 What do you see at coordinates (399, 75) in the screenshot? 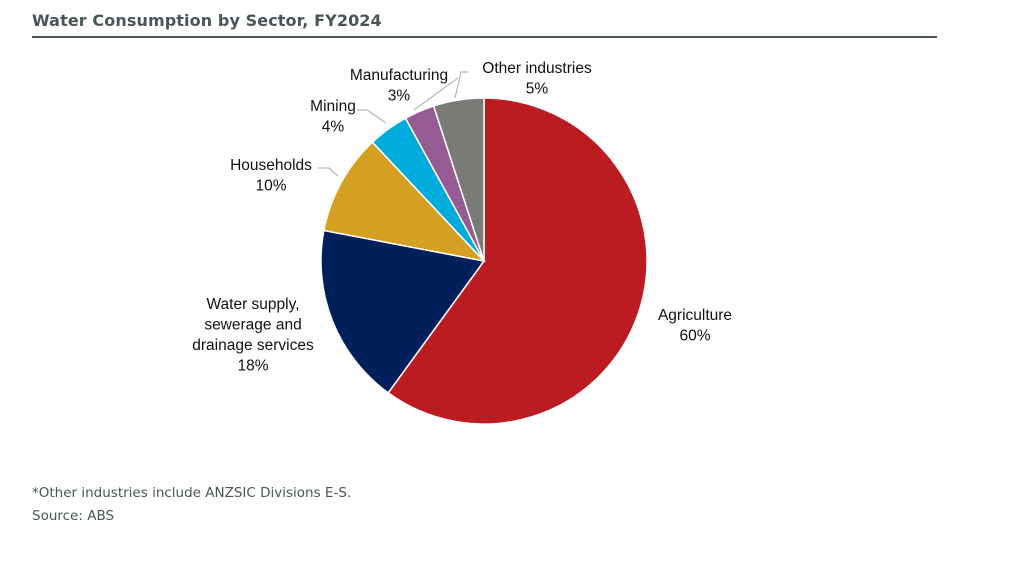
I see `data-label-category: Manufacturing` at bounding box center [399, 75].